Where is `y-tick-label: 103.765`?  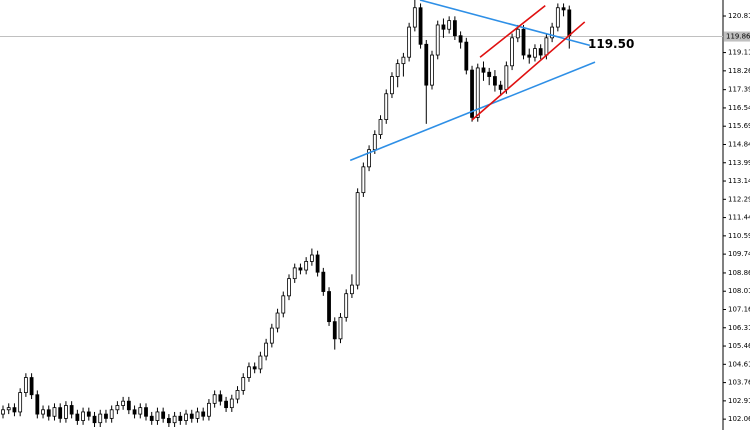 y-tick-label: 103.765 is located at coordinates (739, 383).